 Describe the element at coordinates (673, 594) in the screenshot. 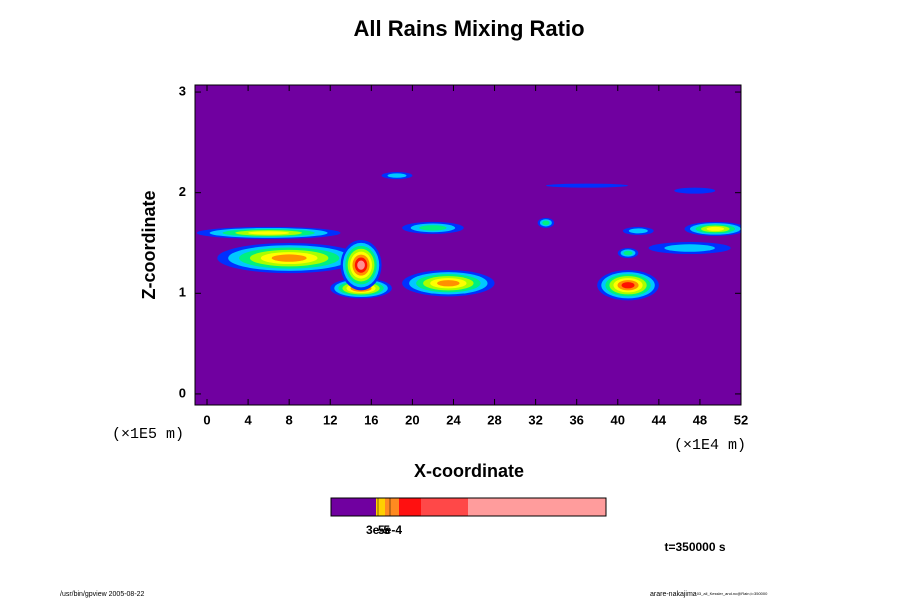

I see `footer-right-main: arare-nakajima` at that location.